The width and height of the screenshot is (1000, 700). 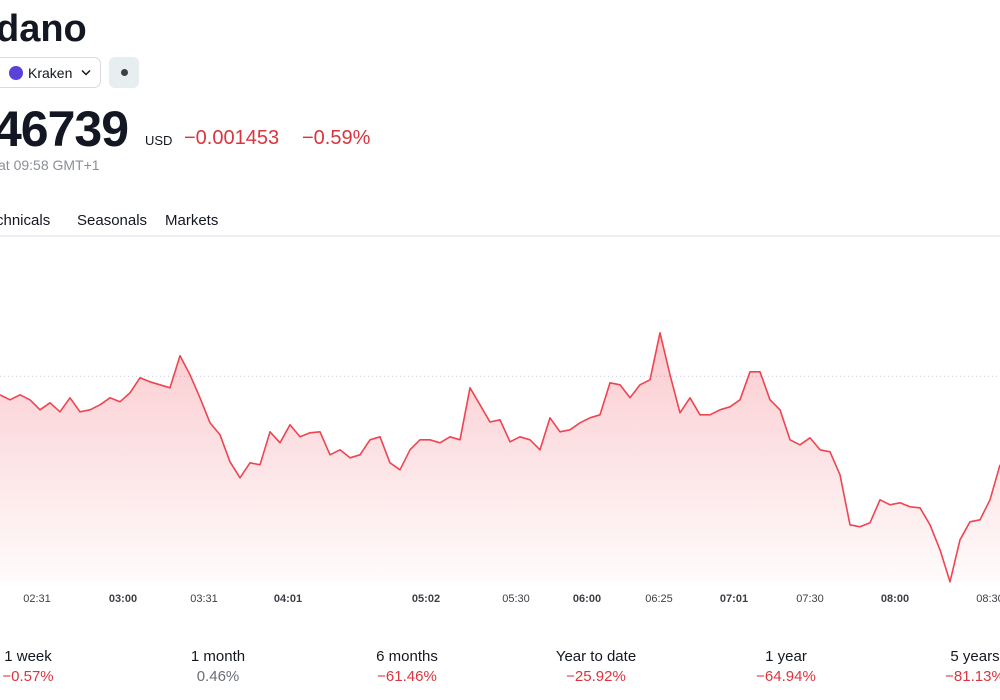 I want to click on performance-change: 0.46%, so click(x=218, y=676).